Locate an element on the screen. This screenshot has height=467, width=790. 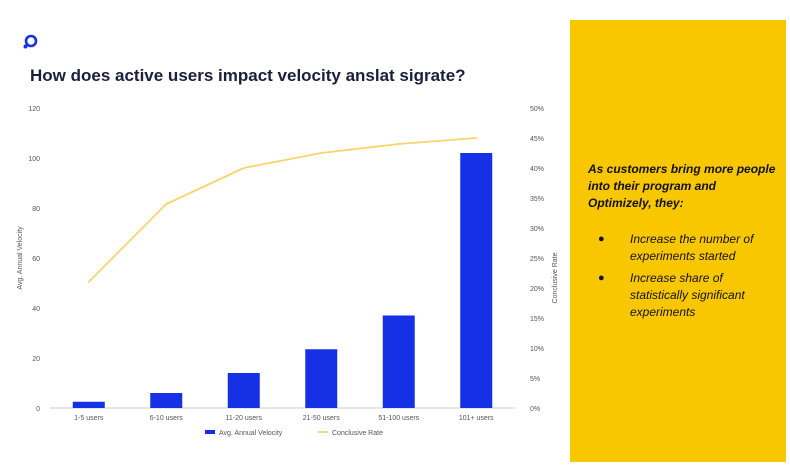
y2-tick-label: 15% is located at coordinates (537, 319).